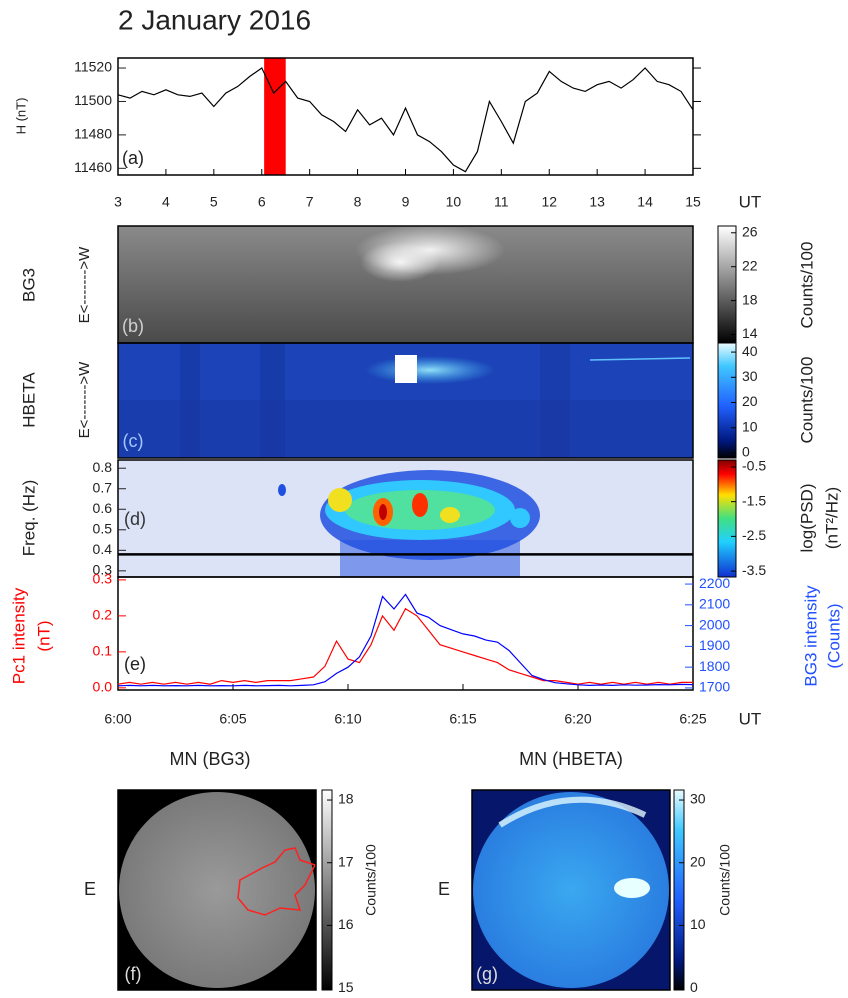 This screenshot has width=848, height=998. Describe the element at coordinates (103, 508) in the screenshot. I see `y-tick-label: 0.6` at that location.